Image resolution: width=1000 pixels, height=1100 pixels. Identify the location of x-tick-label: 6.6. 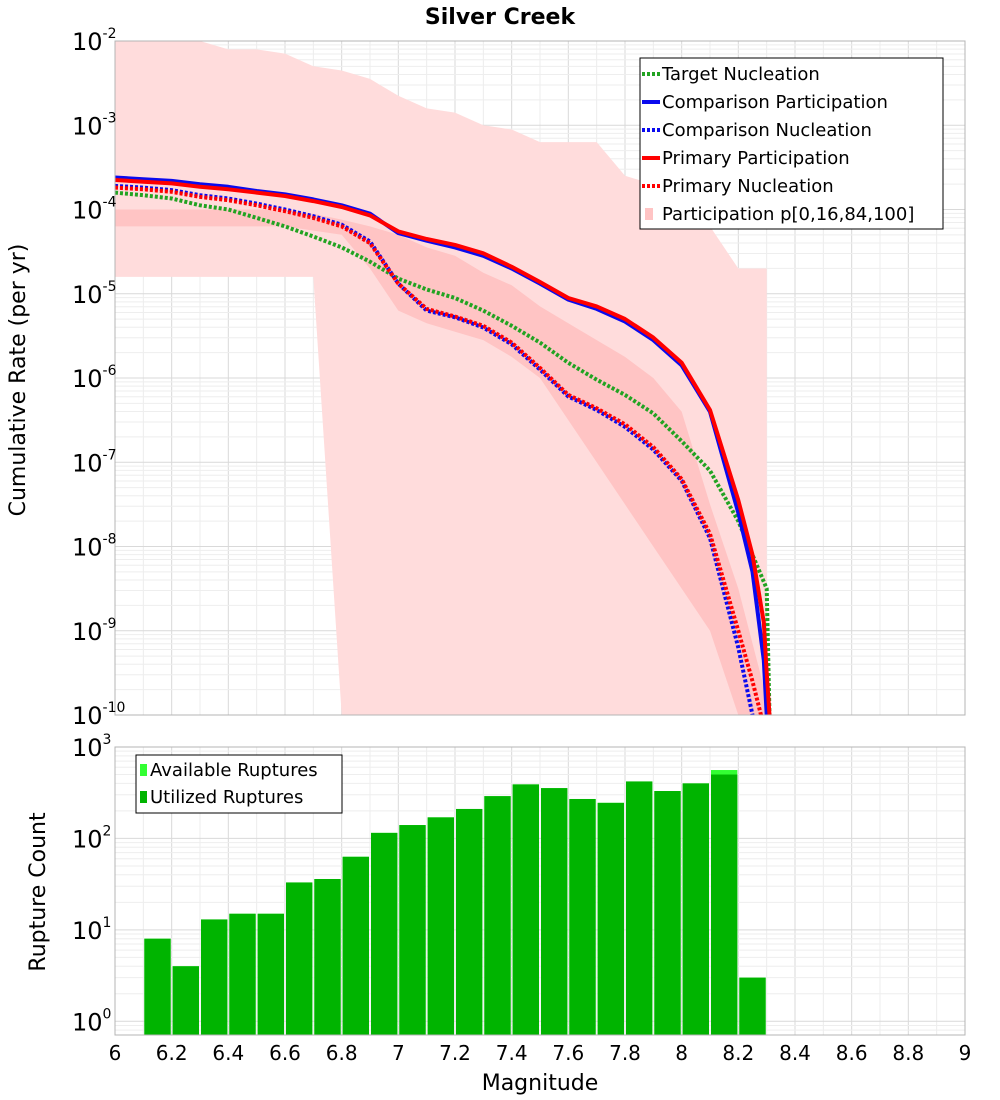
(285, 1053).